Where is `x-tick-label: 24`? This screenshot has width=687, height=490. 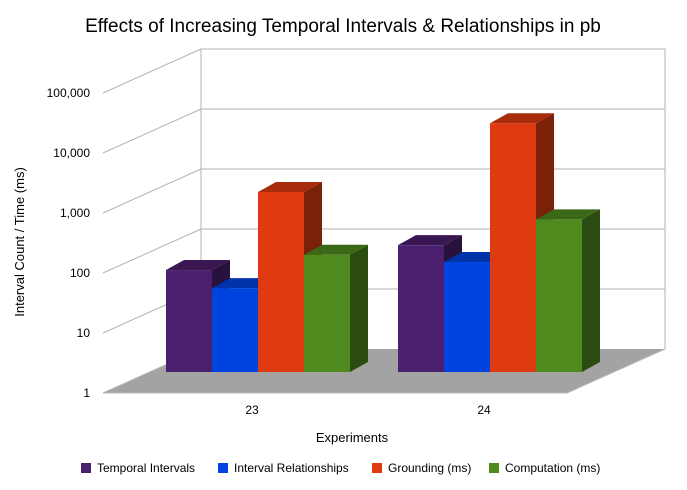
x-tick-label: 24 is located at coordinates (484, 410).